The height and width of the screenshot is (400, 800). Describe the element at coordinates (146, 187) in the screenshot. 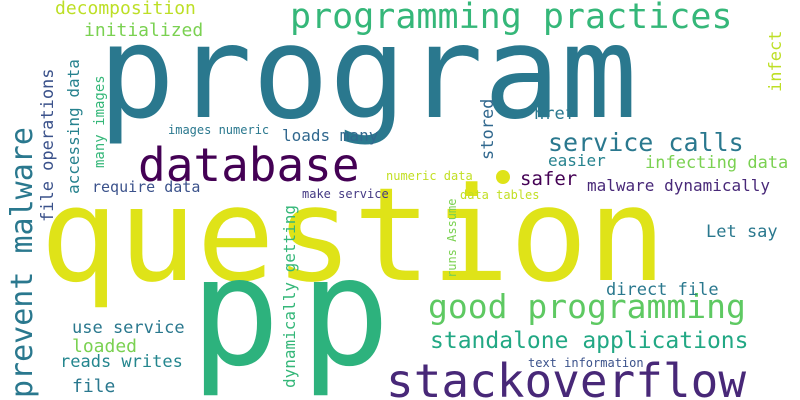

I see `word-require-data: require data` at that location.